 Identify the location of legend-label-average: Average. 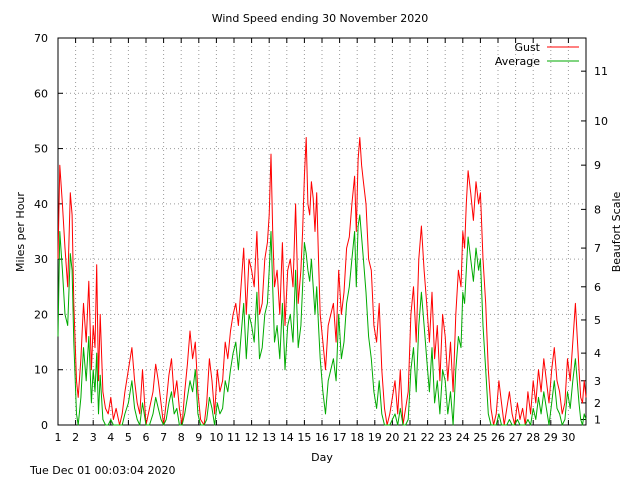
(517, 61).